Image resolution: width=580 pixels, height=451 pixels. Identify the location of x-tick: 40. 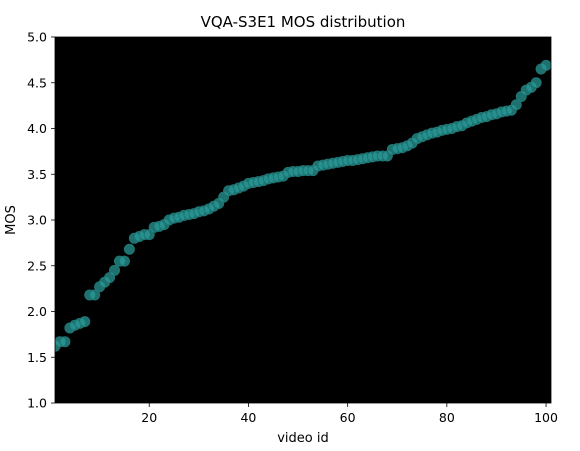
(248, 414).